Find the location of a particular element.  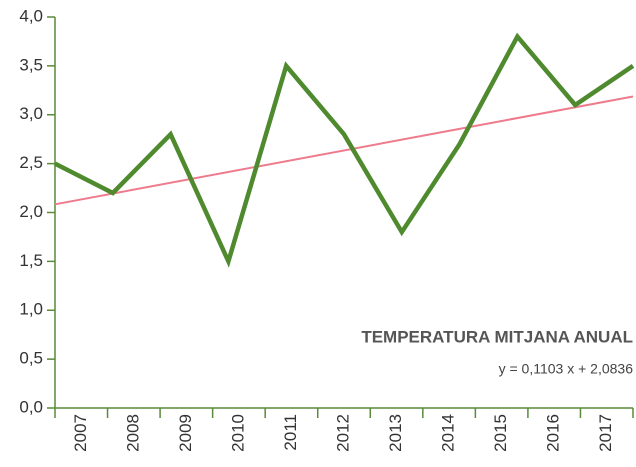

x-tick-label: 2013 is located at coordinates (395, 433).